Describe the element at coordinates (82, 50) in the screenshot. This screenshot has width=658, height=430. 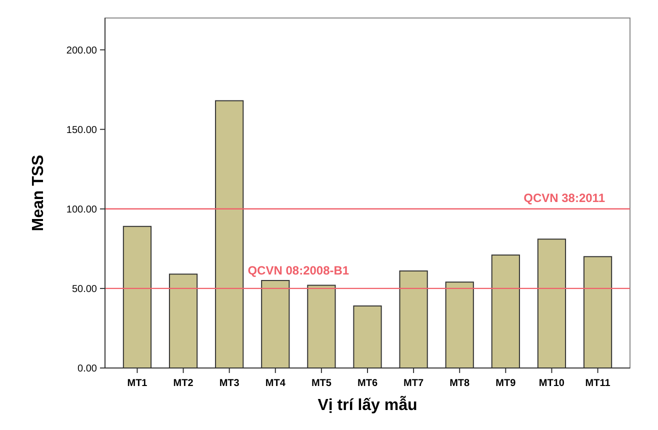
I see `y-tick-label: 200.00` at that location.